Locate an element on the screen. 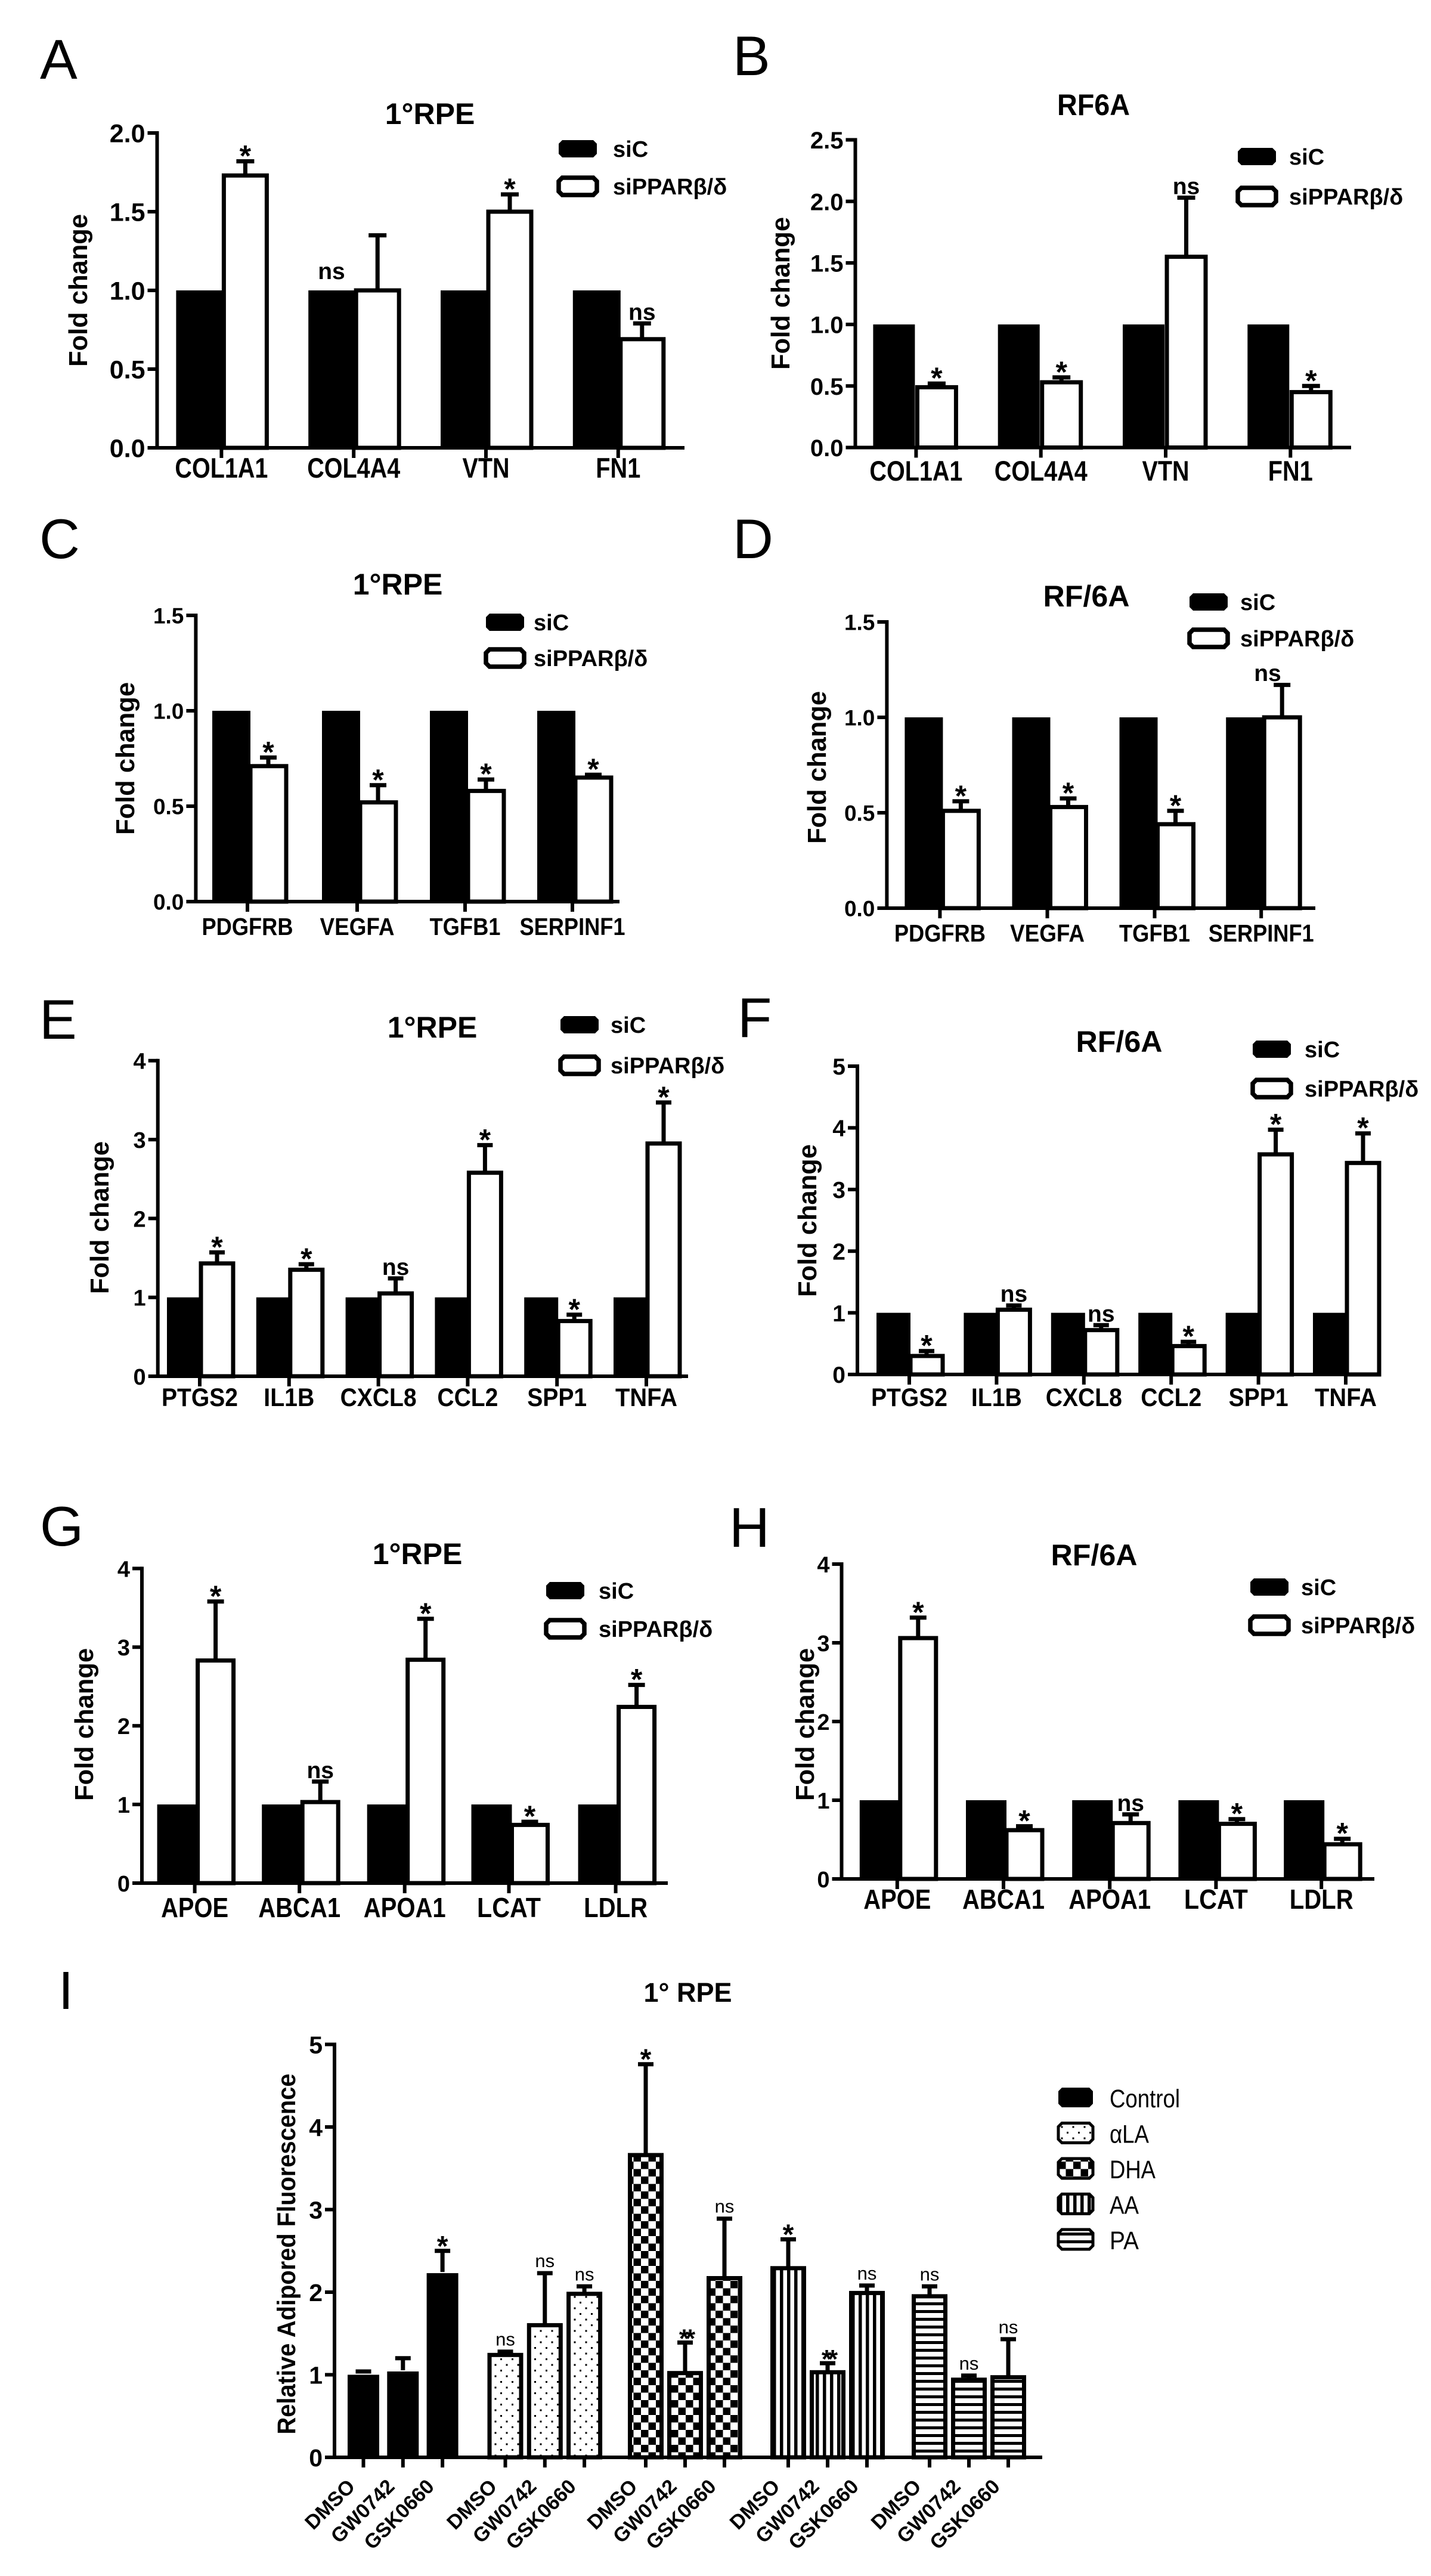  svg-text: D is located at coordinates (753, 539).